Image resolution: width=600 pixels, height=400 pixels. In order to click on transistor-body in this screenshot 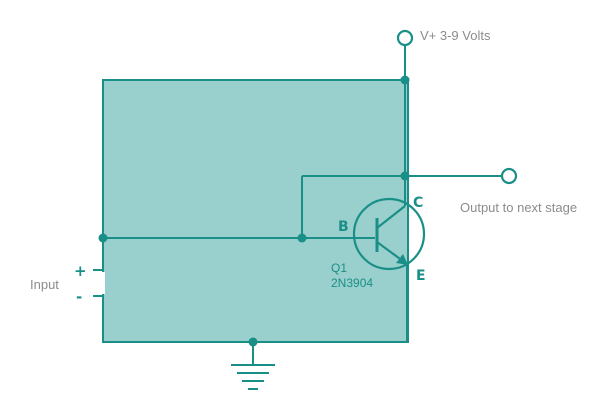, I will do `click(389, 234)`.